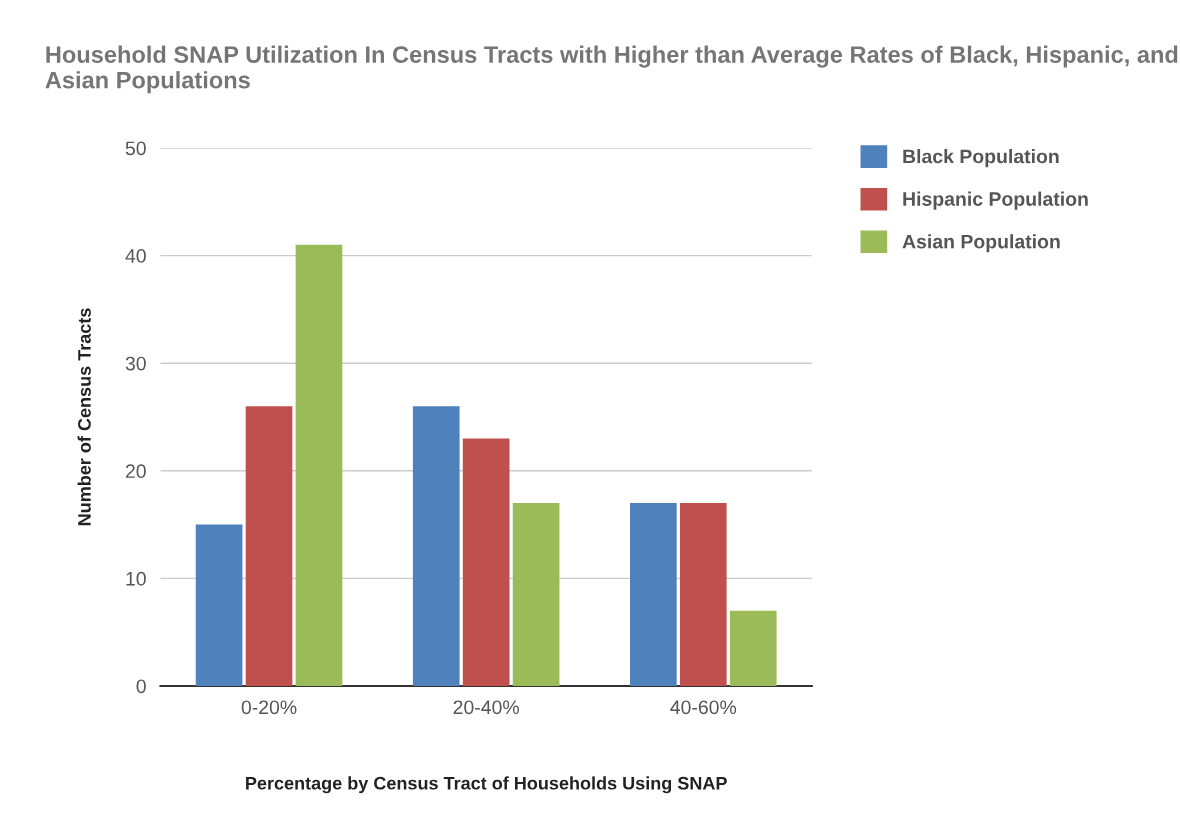 This screenshot has width=1180, height=829. I want to click on x-tick-label: 40-60%, so click(703, 707).